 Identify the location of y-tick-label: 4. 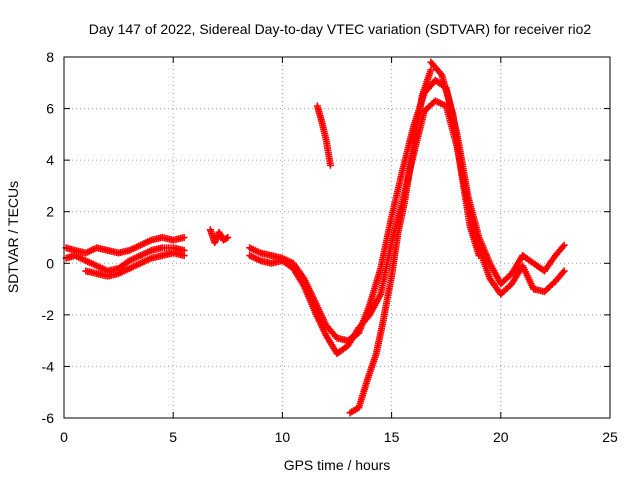
(50, 160).